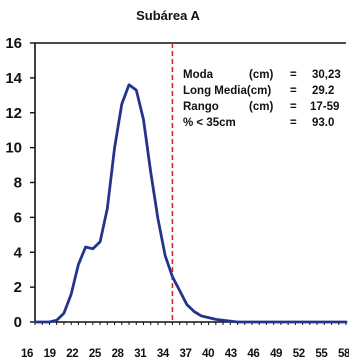 This screenshot has height=362, width=349. What do you see at coordinates (253, 354) in the screenshot?
I see `x-tick-label: 46` at bounding box center [253, 354].